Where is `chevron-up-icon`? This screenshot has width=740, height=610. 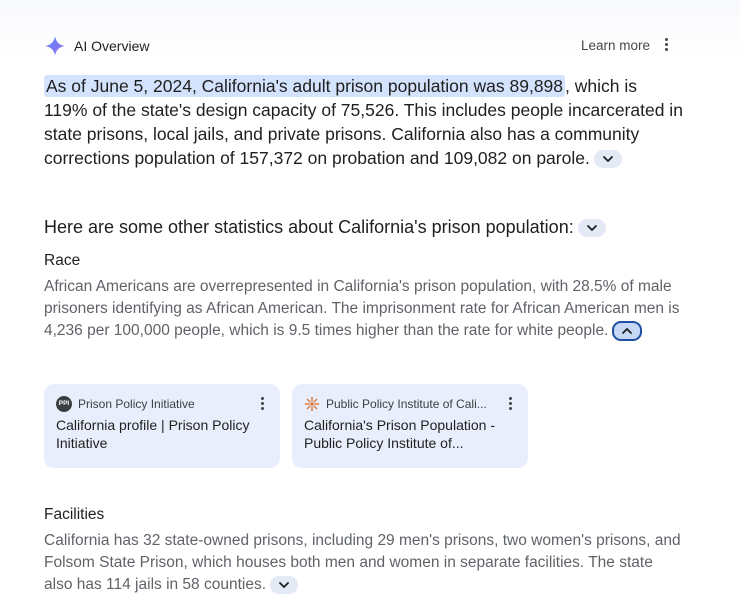 chevron-up-icon is located at coordinates (627, 331).